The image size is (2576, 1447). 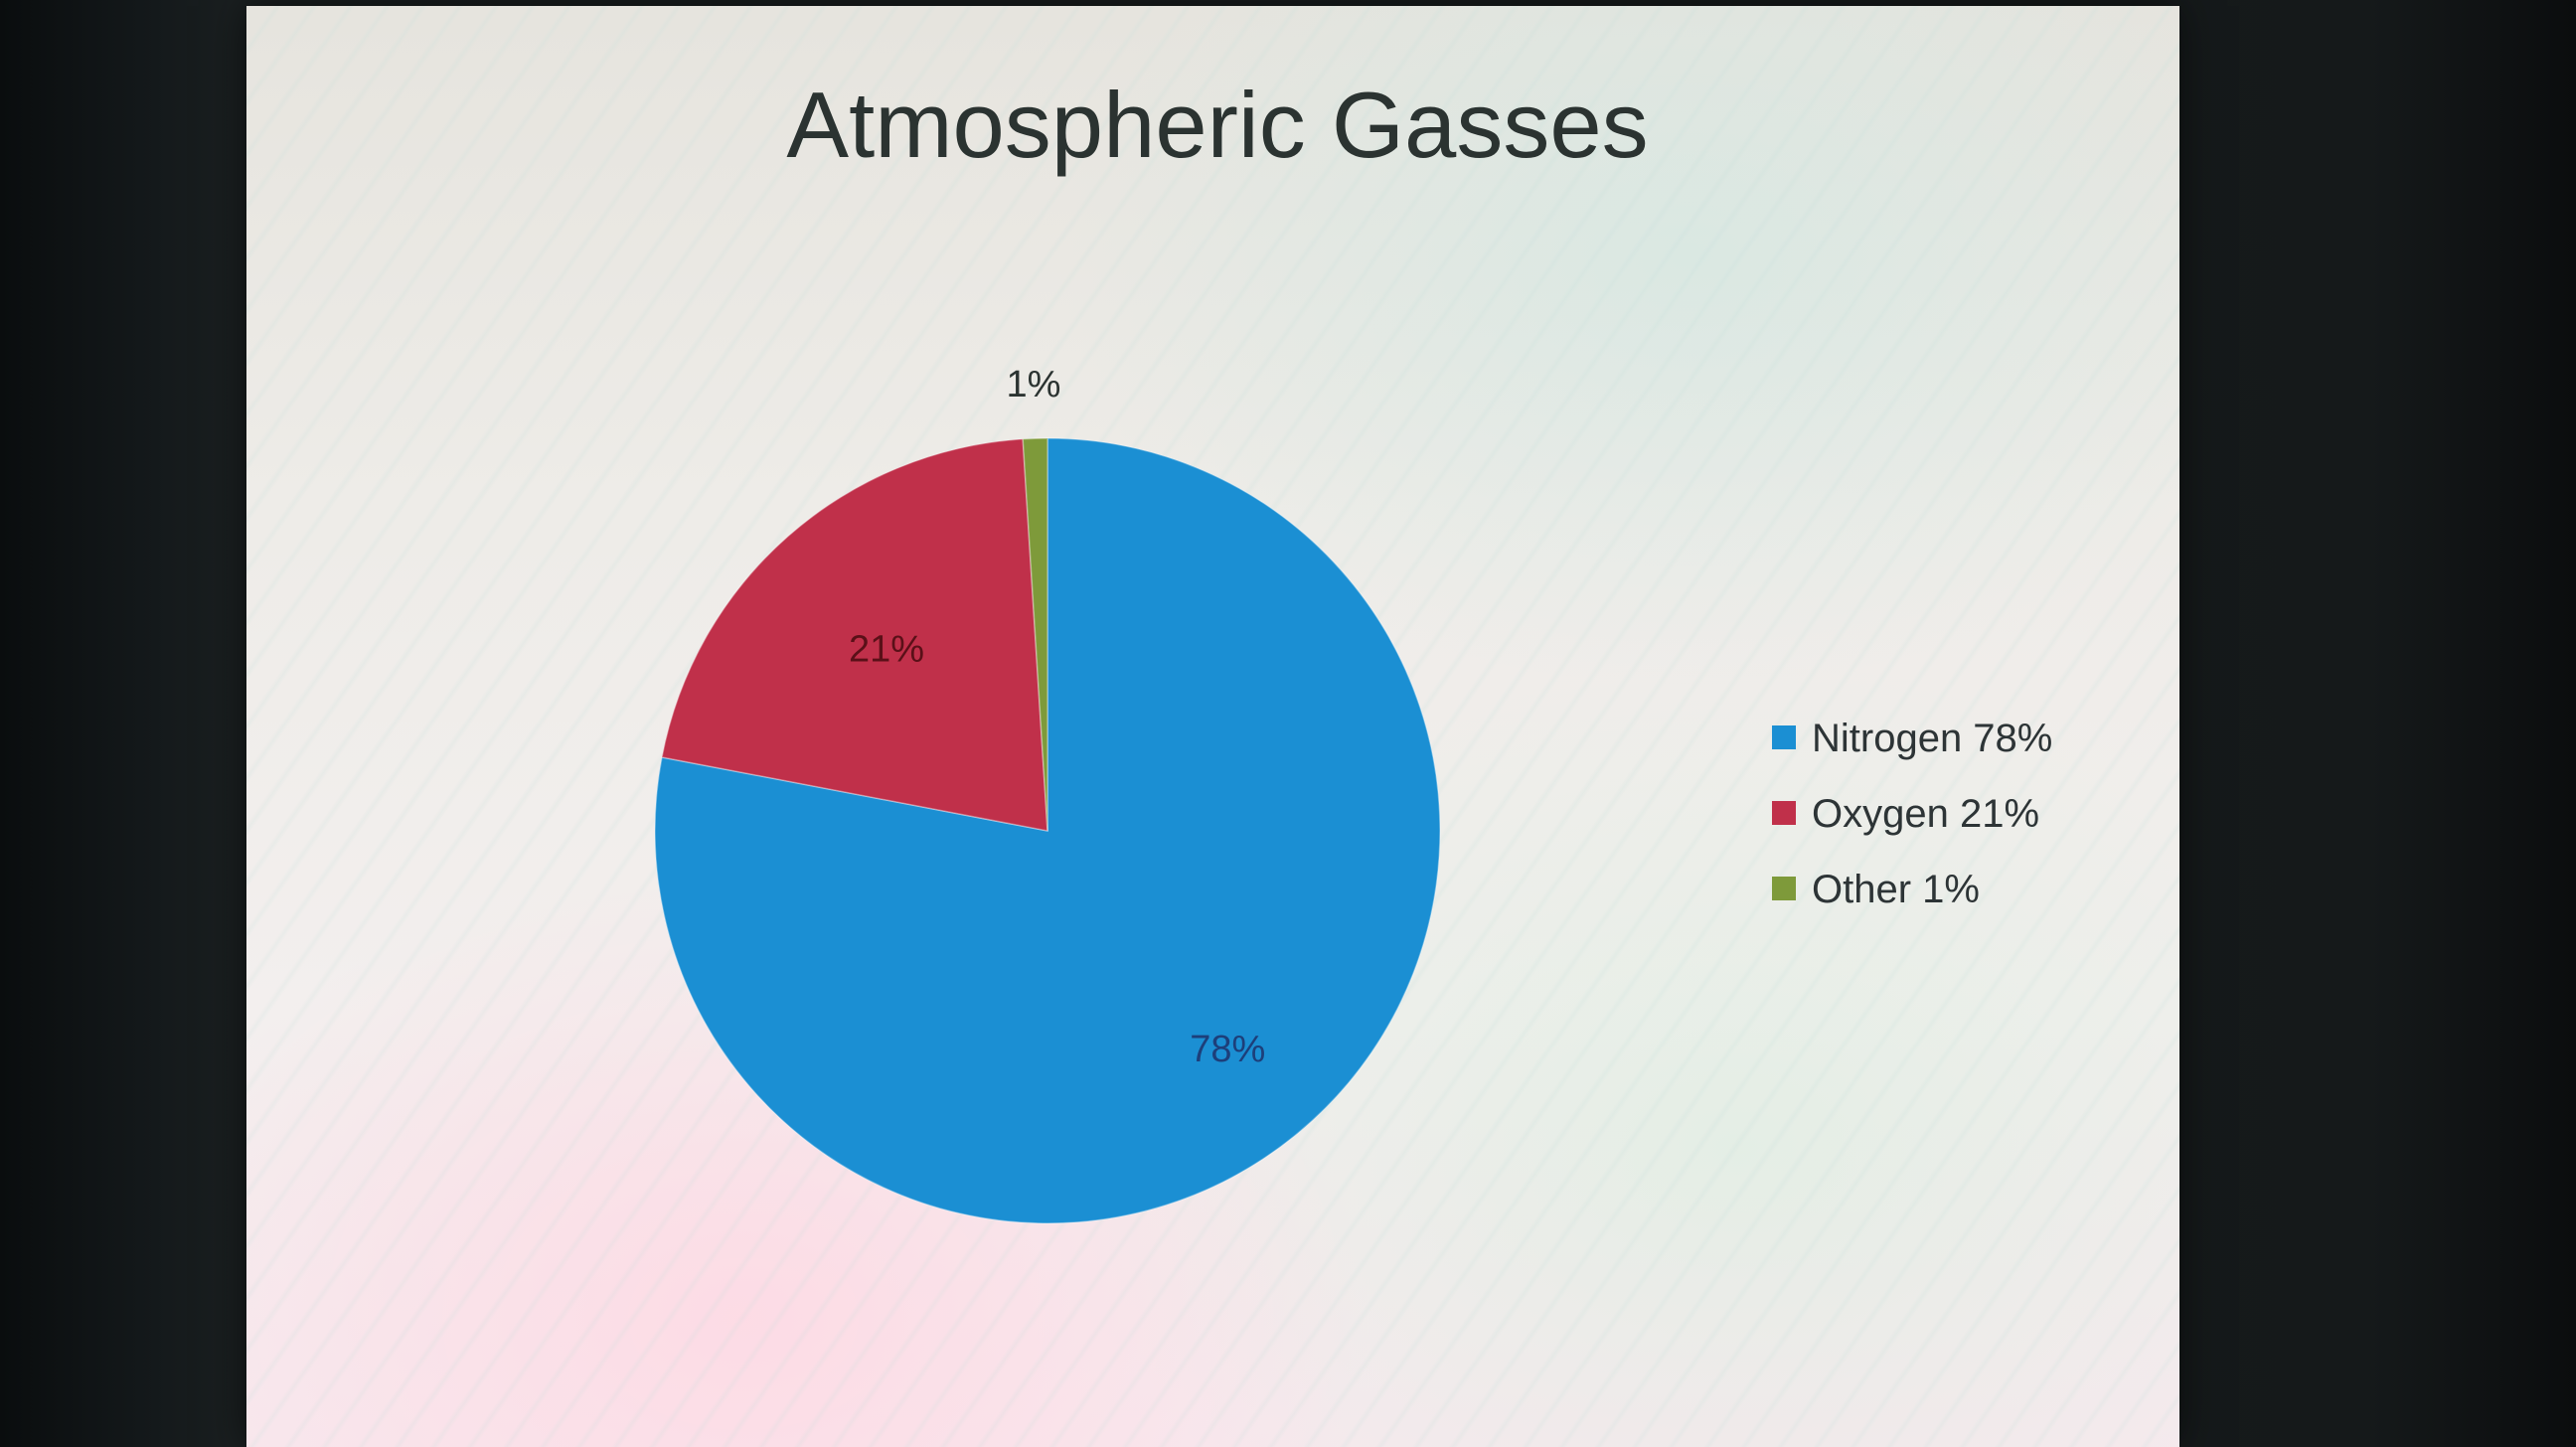 What do you see at coordinates (1784, 813) in the screenshot?
I see `legend-swatch-oxygen` at bounding box center [1784, 813].